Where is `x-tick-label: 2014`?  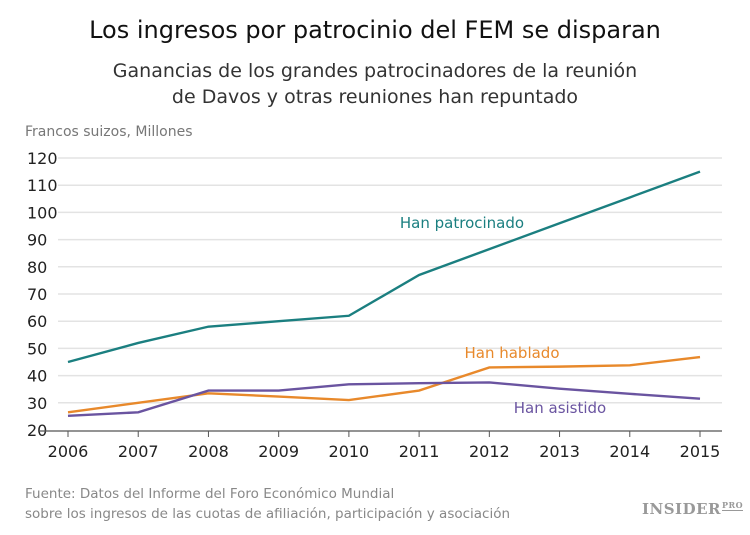 x-tick-label: 2014 is located at coordinates (629, 451).